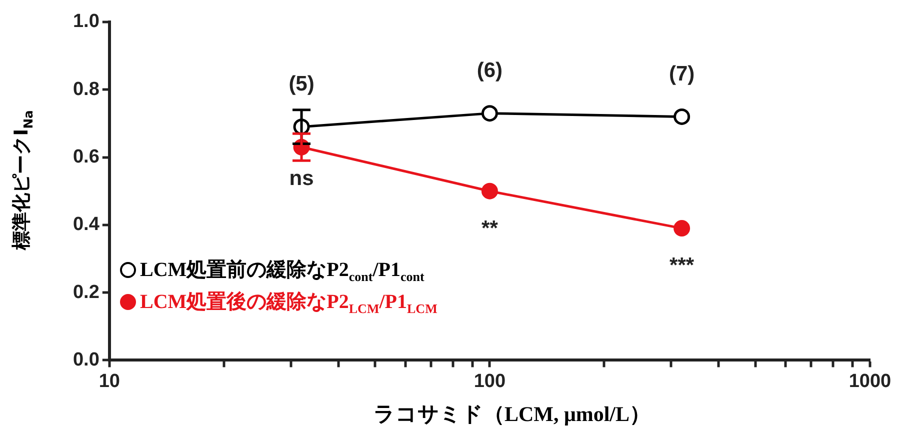 The width and height of the screenshot is (904, 436). I want to click on annotation: (7), so click(681, 74).